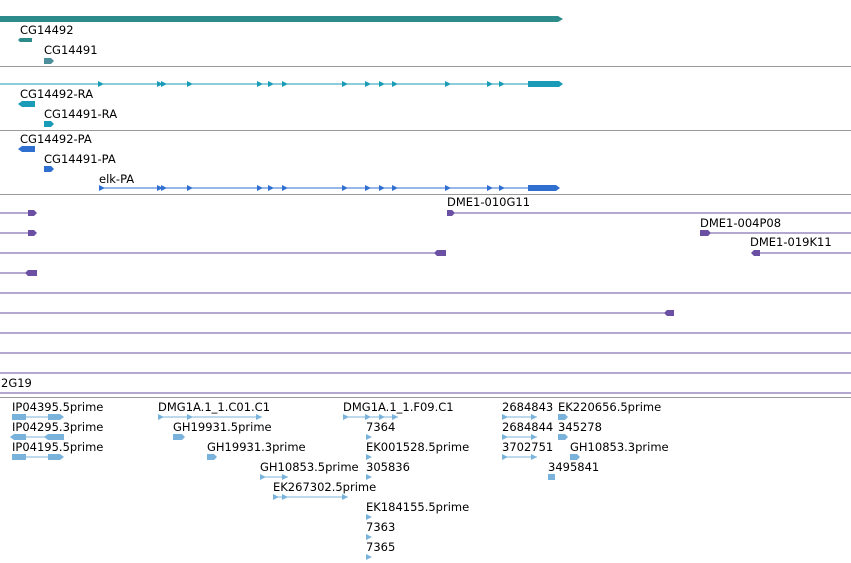  Describe the element at coordinates (212, 457) in the screenshot. I see `est-gh19931-3prime-feature` at that location.